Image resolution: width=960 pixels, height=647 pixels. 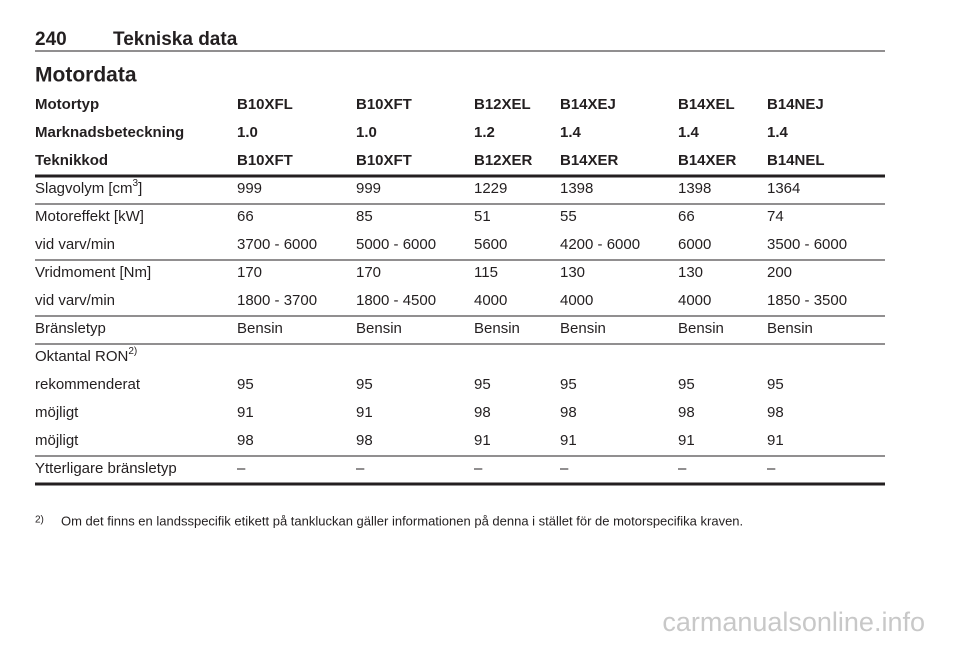 What do you see at coordinates (39, 520) in the screenshot?
I see `footnote-marker: 2)` at bounding box center [39, 520].